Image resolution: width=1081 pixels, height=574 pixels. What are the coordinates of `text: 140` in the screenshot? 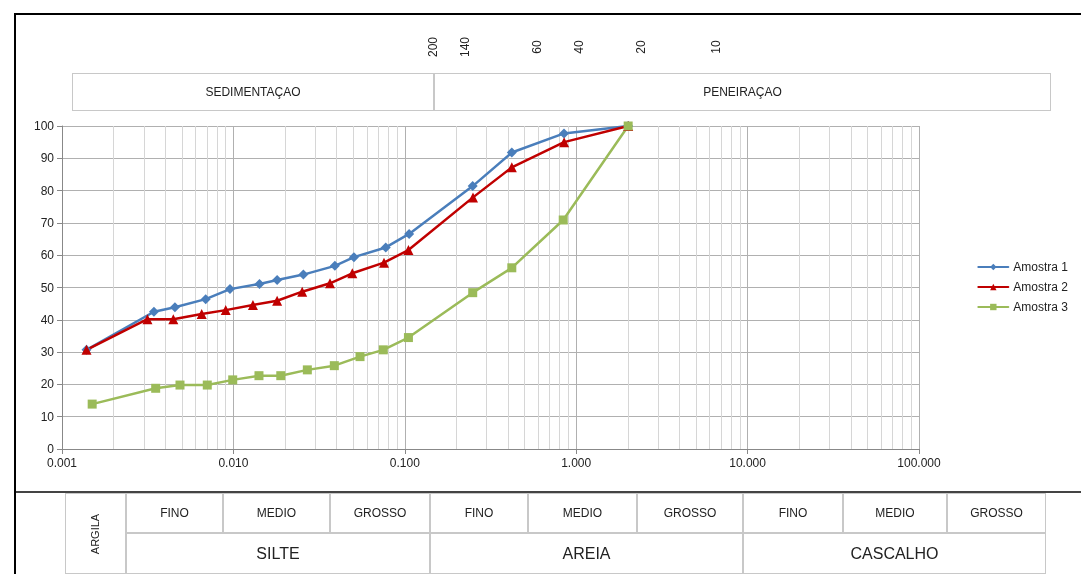 It's located at (465, 47).